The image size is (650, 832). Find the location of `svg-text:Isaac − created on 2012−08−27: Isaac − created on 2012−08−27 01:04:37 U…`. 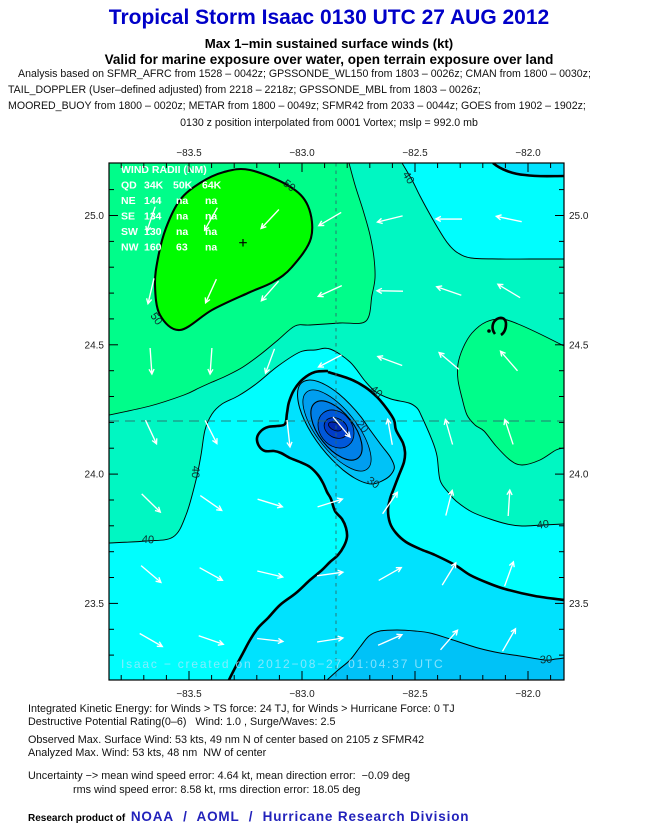

svg-text:Isaac − created on 2012−08−27: Isaac − created on 2012−08−27 01:04:37 U… is located at coordinates (282, 664).